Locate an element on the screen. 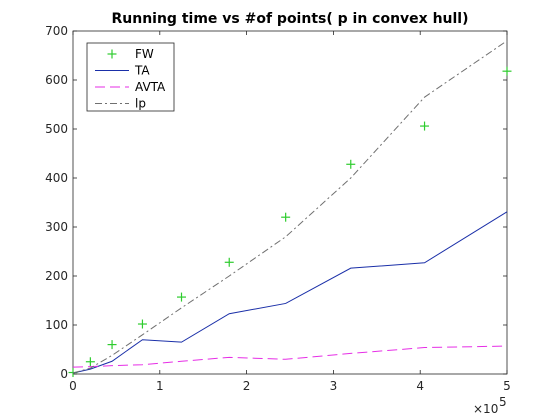  legend: FW TA AVTA lp is located at coordinates (130, 77).